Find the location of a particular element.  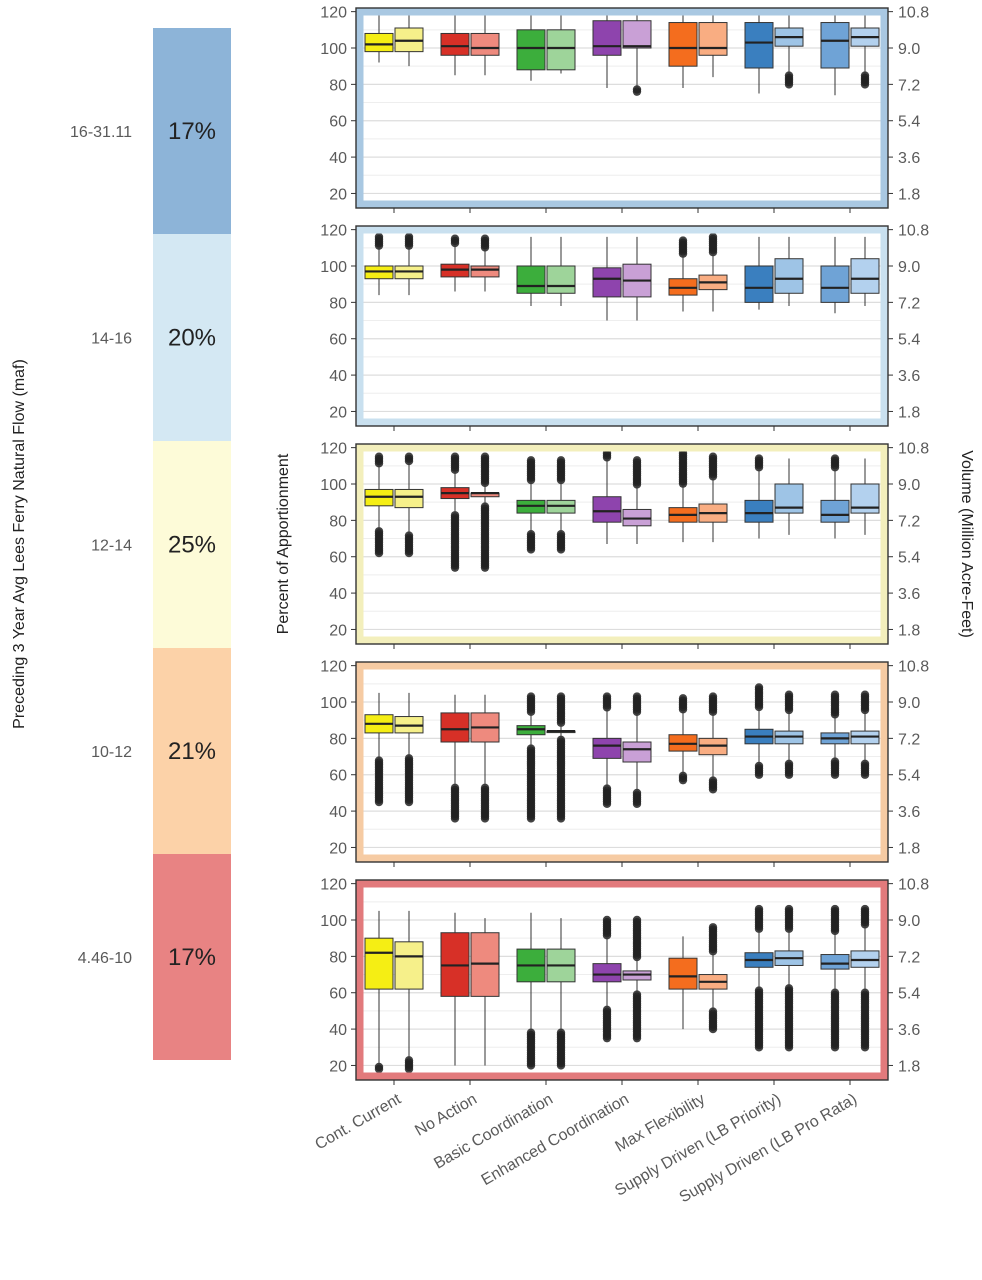

right-tick-label: 5.4 is located at coordinates (909, 776).